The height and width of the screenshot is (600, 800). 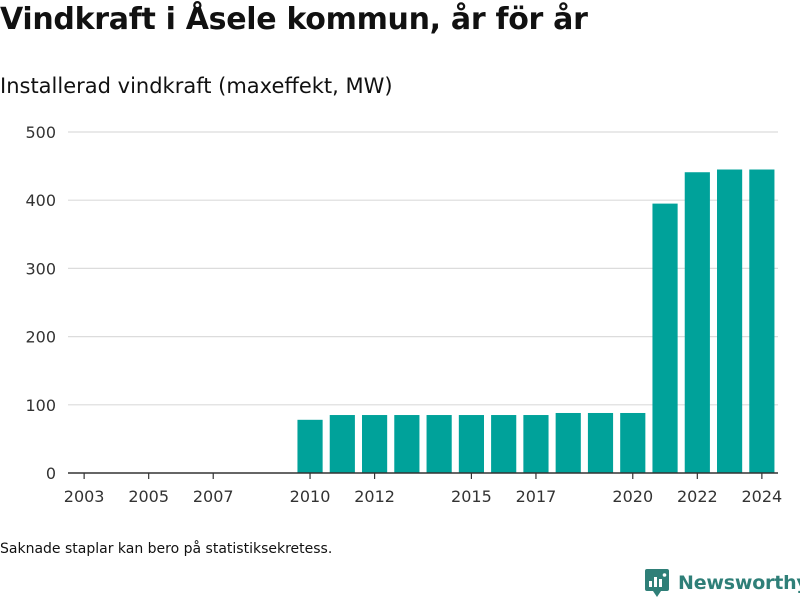 What do you see at coordinates (665, 338) in the screenshot?
I see `bar-2021` at bounding box center [665, 338].